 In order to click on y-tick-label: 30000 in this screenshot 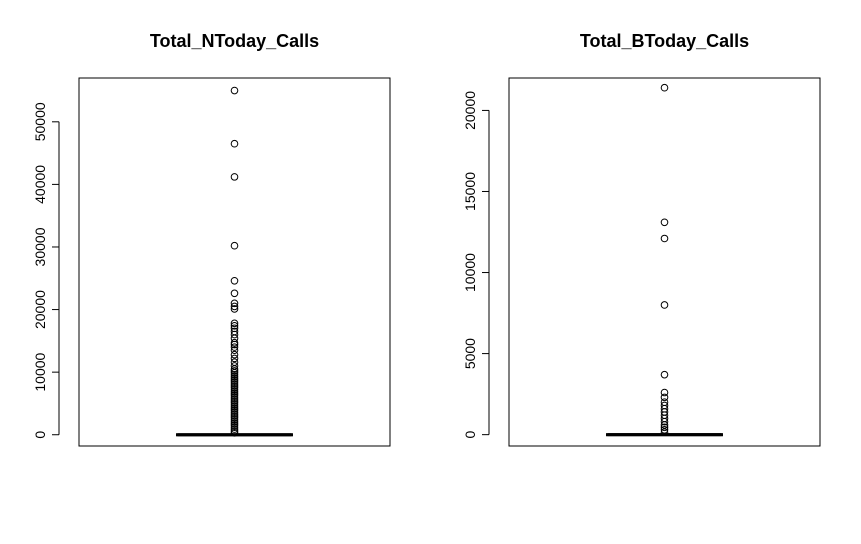, I will do `click(40, 246)`.